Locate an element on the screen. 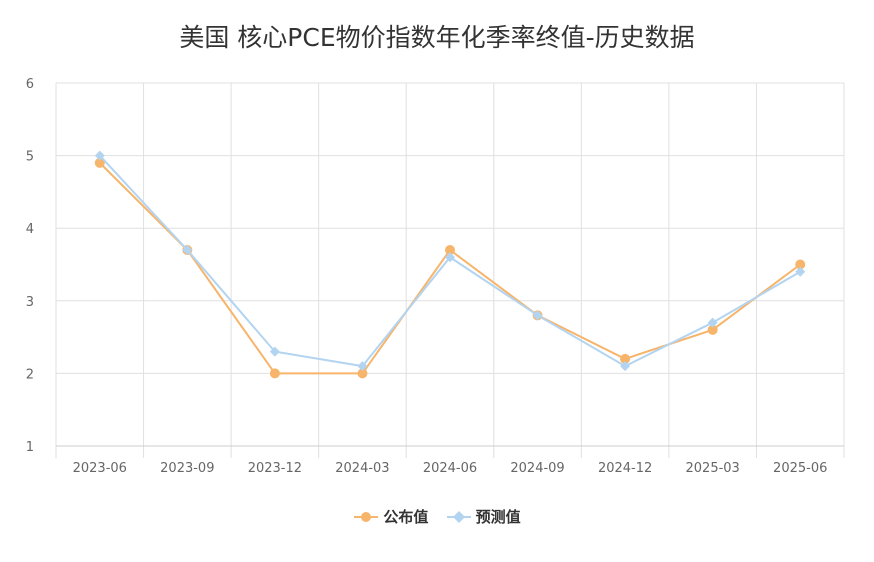 This screenshot has width=874, height=562. y-tick-label: 6 is located at coordinates (30, 84).